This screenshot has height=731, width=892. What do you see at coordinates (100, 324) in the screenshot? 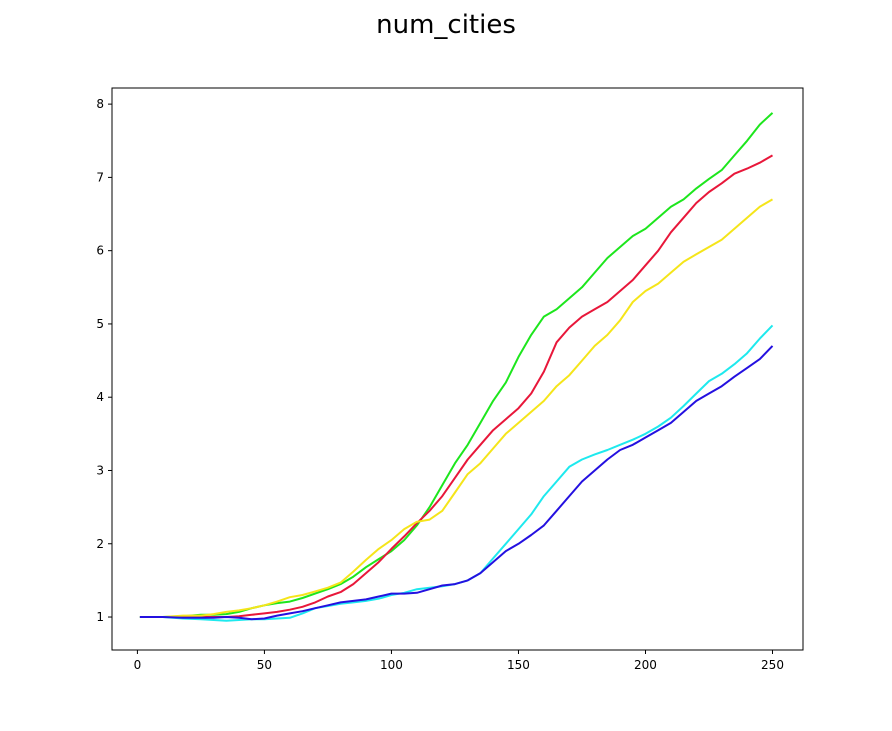
I see `y-tick-label: 5` at bounding box center [100, 324].